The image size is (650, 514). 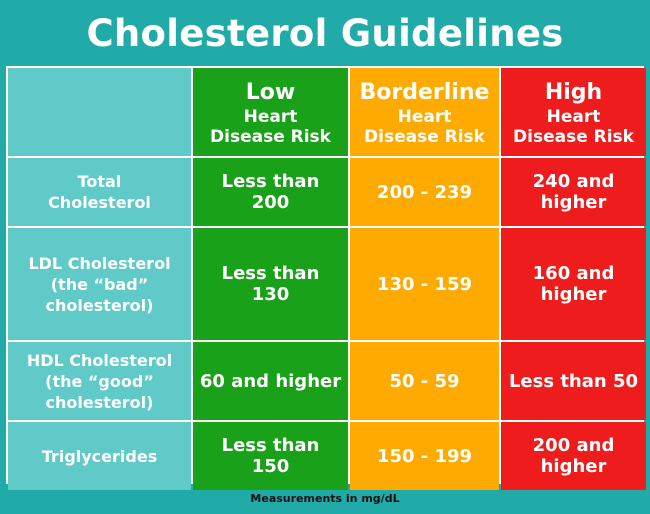 What do you see at coordinates (573, 456) in the screenshot?
I see `cell-triglycerides-high: 200 and higher` at bounding box center [573, 456].